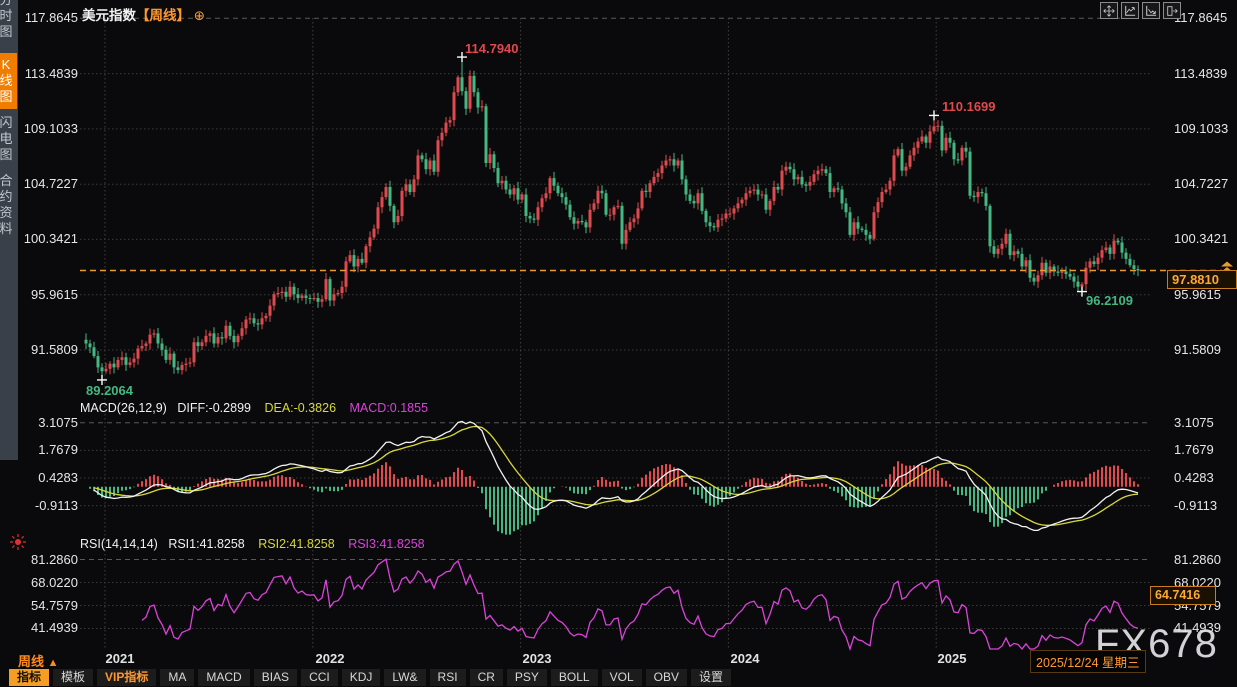 The image size is (1237, 687). Describe the element at coordinates (54, 582) in the screenshot. I see `rsi-axis-label-left: 68.0220` at that location.